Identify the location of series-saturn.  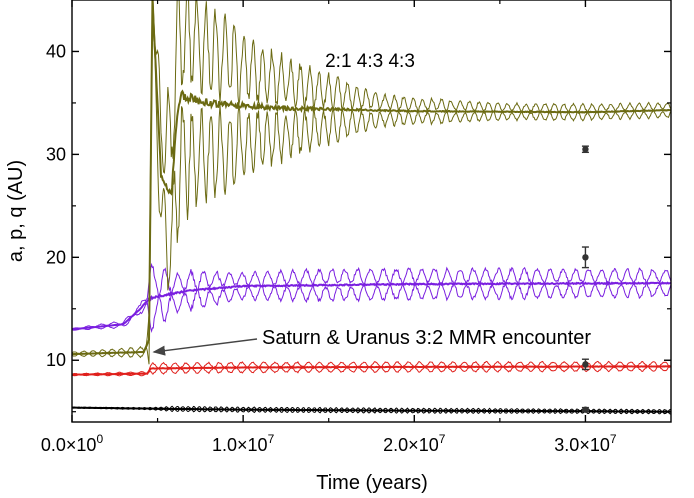
(371, 368).